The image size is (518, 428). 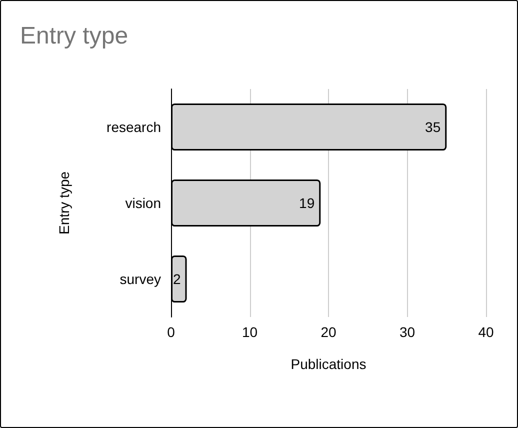 What do you see at coordinates (64, 203) in the screenshot?
I see `y-axis-title: Entry type` at bounding box center [64, 203].